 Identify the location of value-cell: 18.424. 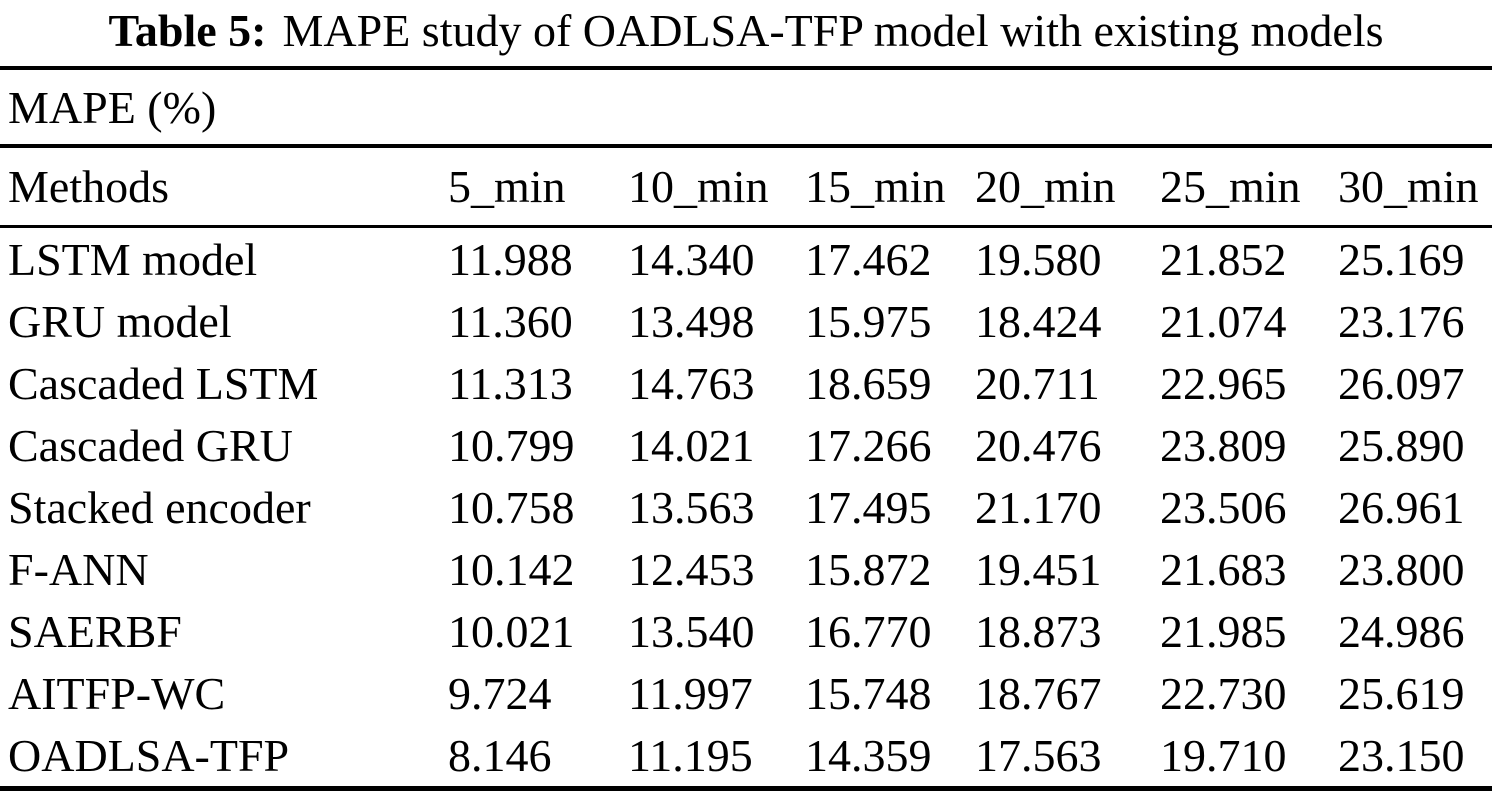
(1038, 321).